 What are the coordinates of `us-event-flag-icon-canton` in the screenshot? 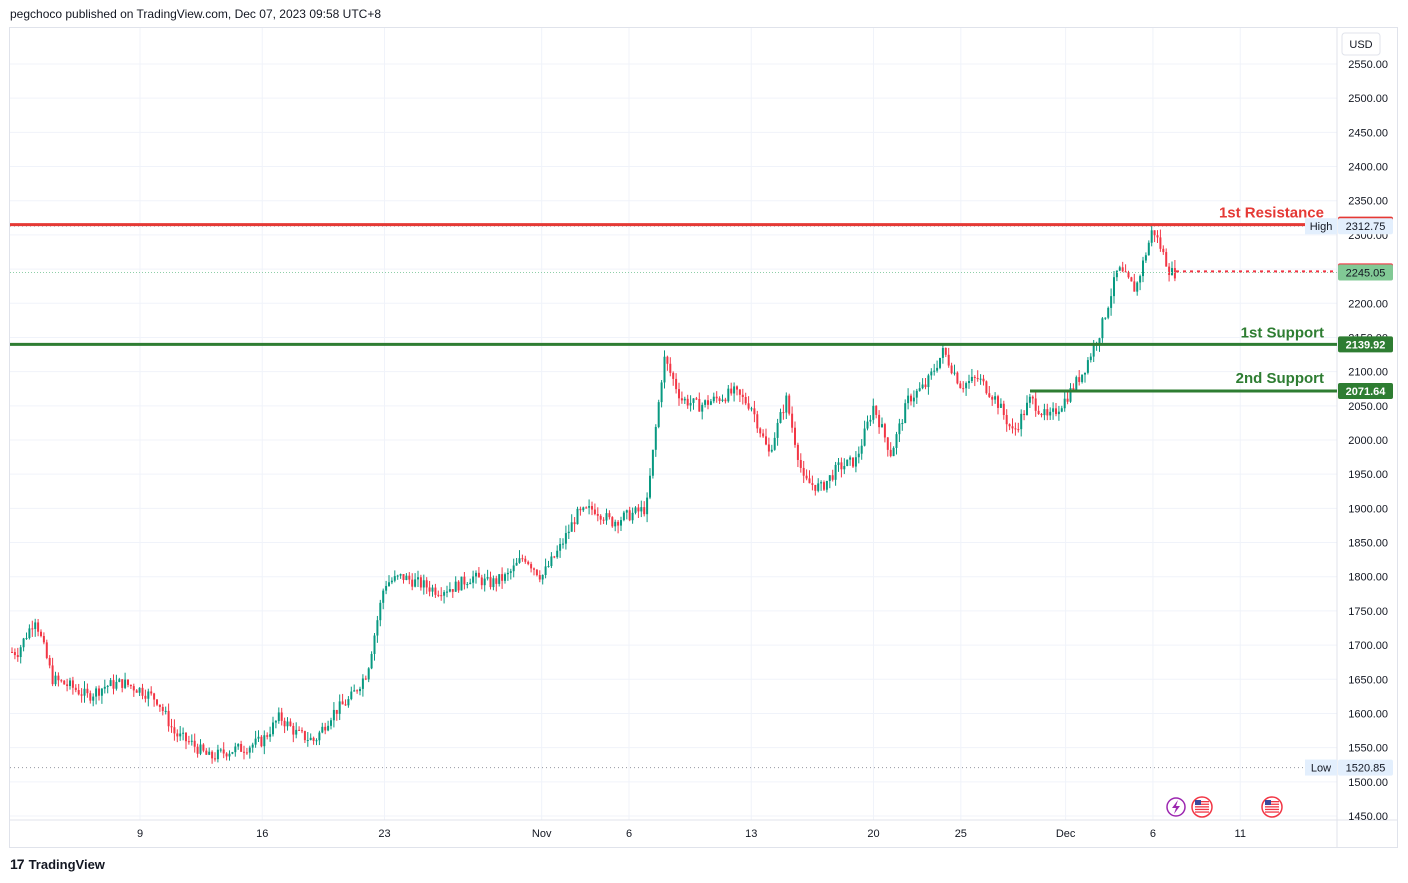 It's located at (1198, 802).